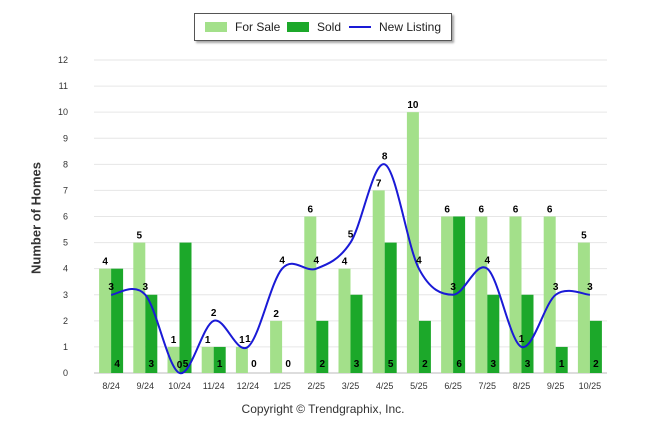 Image resolution: width=646 pixels, height=434 pixels. I want to click on label-for-sale-6: 6, so click(311, 210).